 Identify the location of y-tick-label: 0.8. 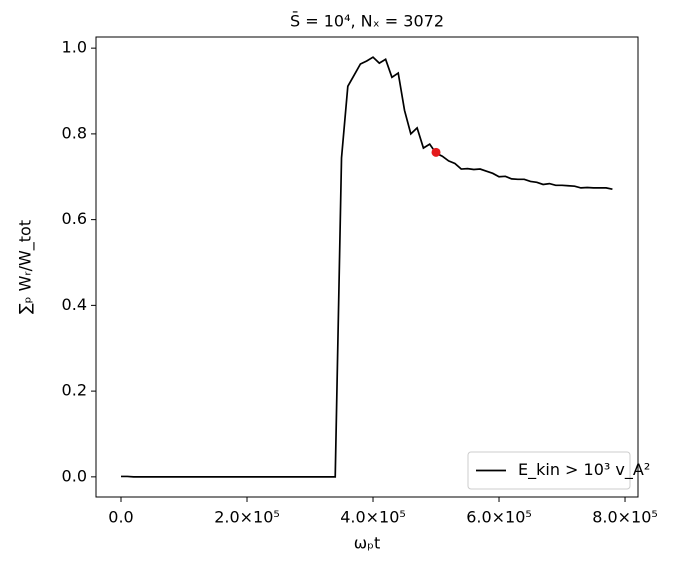
(74, 132).